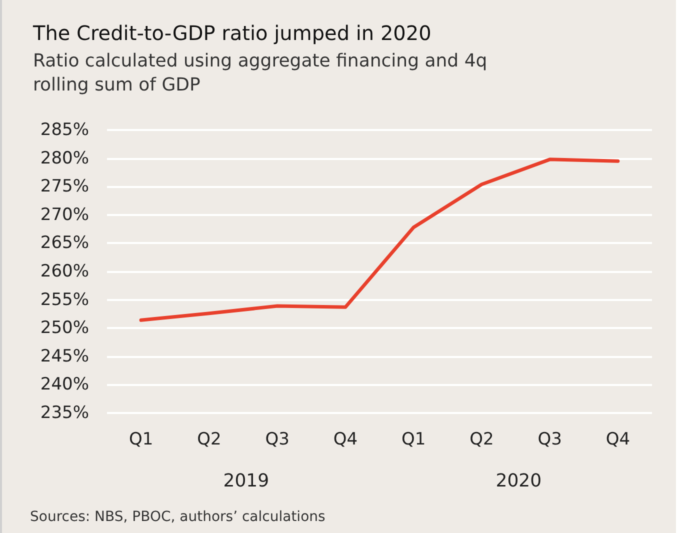 Image resolution: width=682 pixels, height=533 pixels. What do you see at coordinates (64, 272) in the screenshot?
I see `y-tick-label: 260%` at bounding box center [64, 272].